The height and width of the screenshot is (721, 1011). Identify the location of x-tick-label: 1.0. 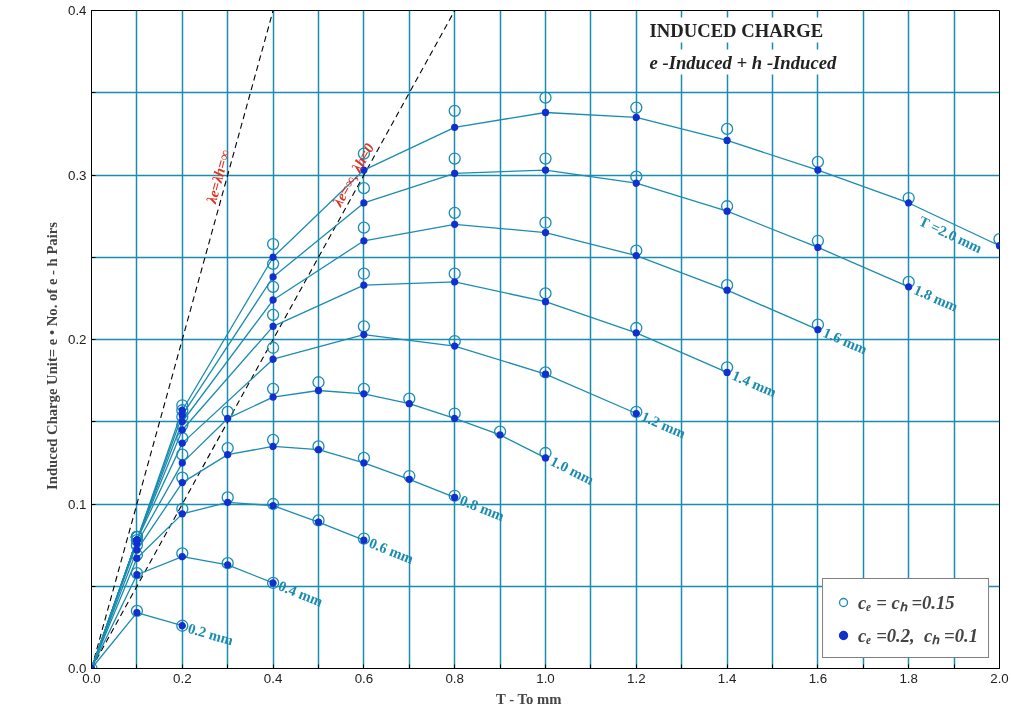
(545, 678).